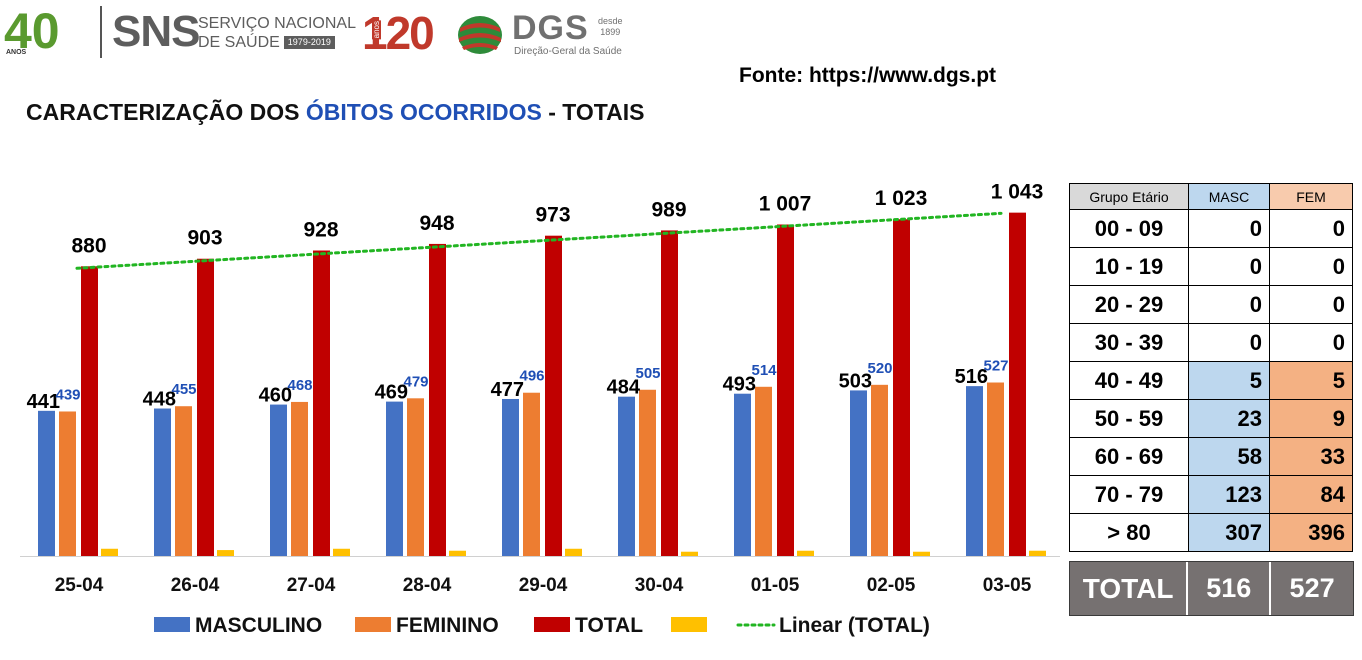  Describe the element at coordinates (320, 230) in the screenshot. I see `total-data-label: 928` at that location.